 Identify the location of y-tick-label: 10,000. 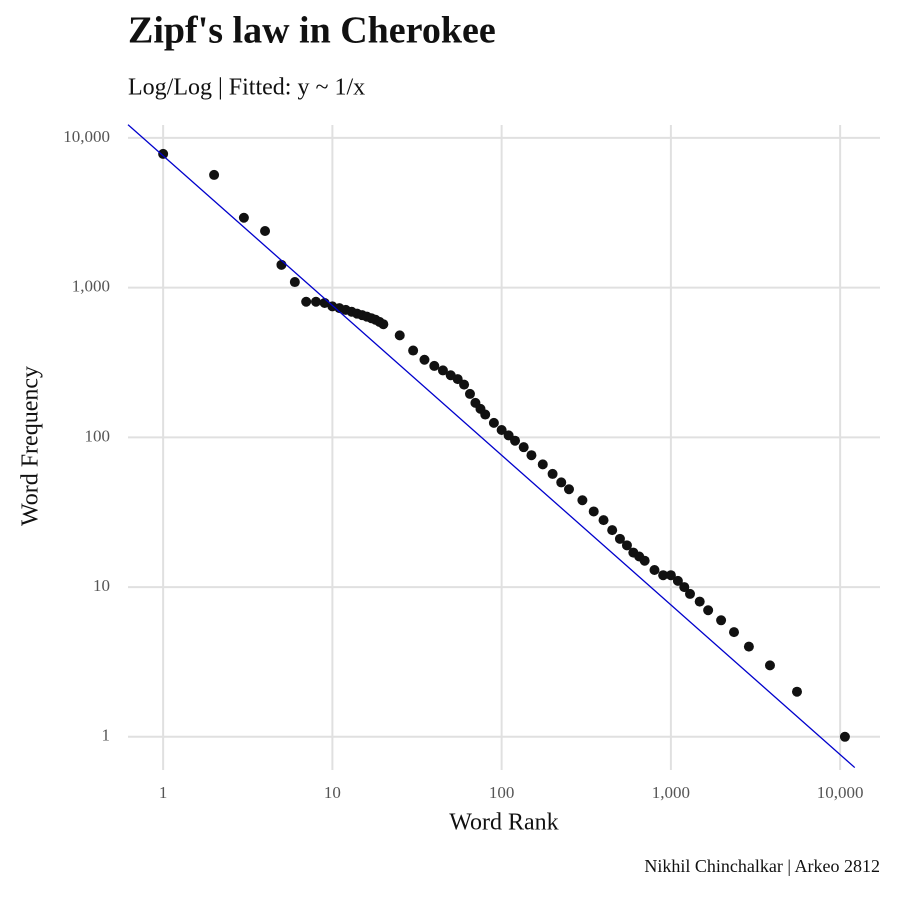
(86, 136).